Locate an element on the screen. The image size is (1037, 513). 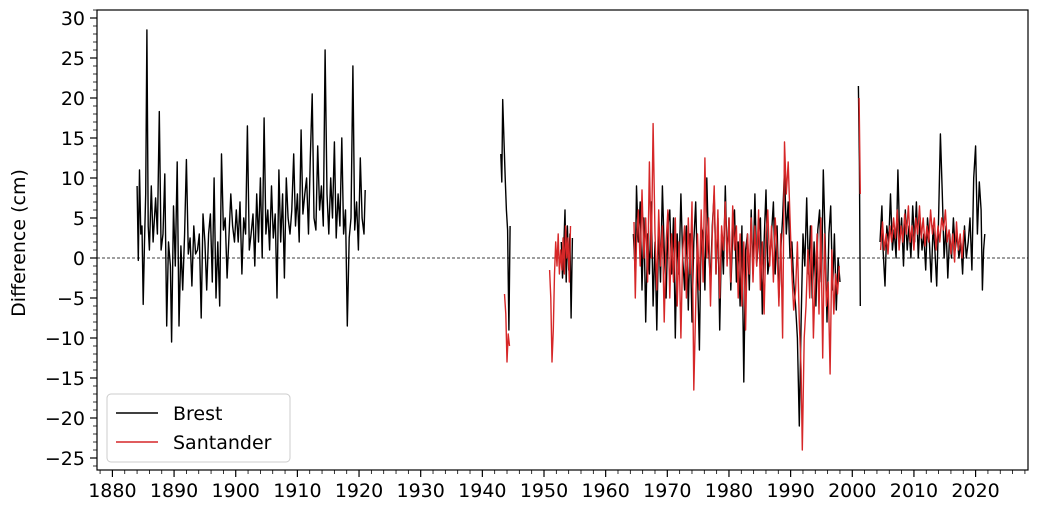
legend: Brest Santander is located at coordinates (198, 428).